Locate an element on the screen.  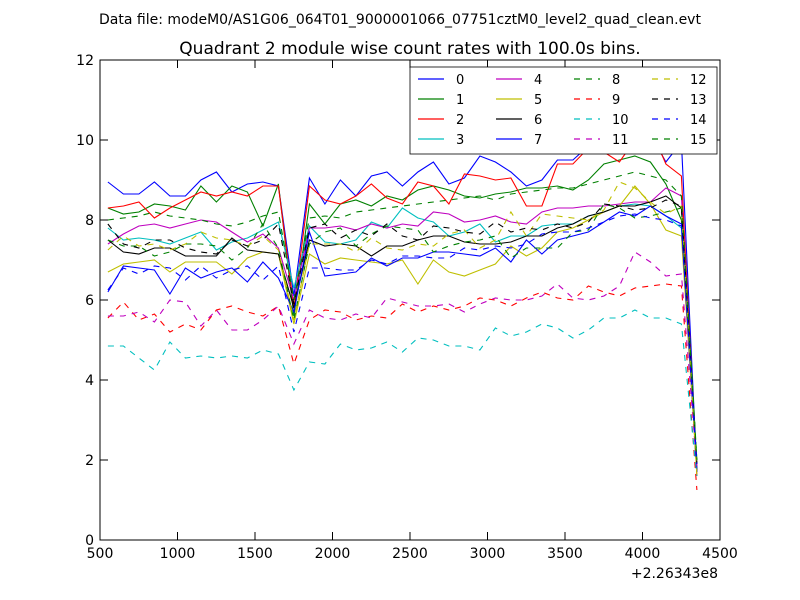
y-tick-label: 12 is located at coordinates (85, 61).